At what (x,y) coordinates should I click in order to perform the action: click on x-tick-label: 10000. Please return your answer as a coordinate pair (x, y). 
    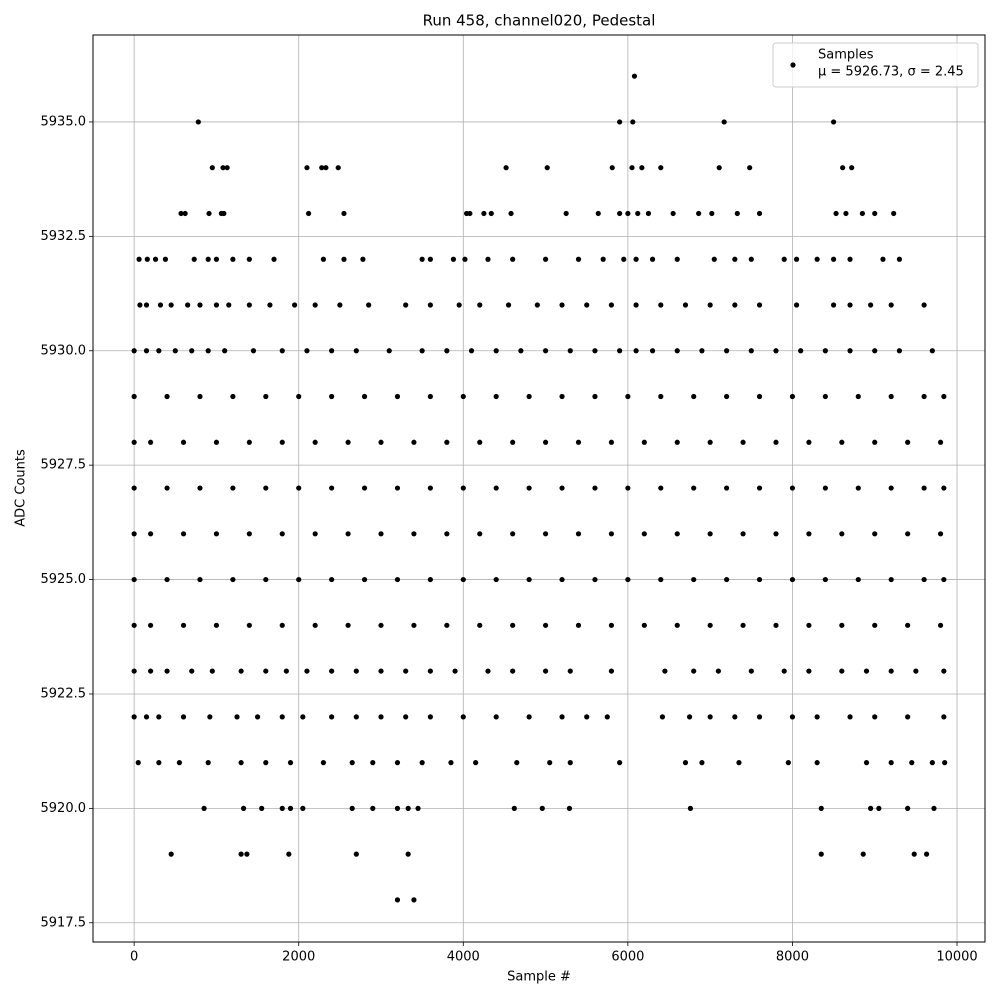
    Looking at the image, I should click on (956, 957).